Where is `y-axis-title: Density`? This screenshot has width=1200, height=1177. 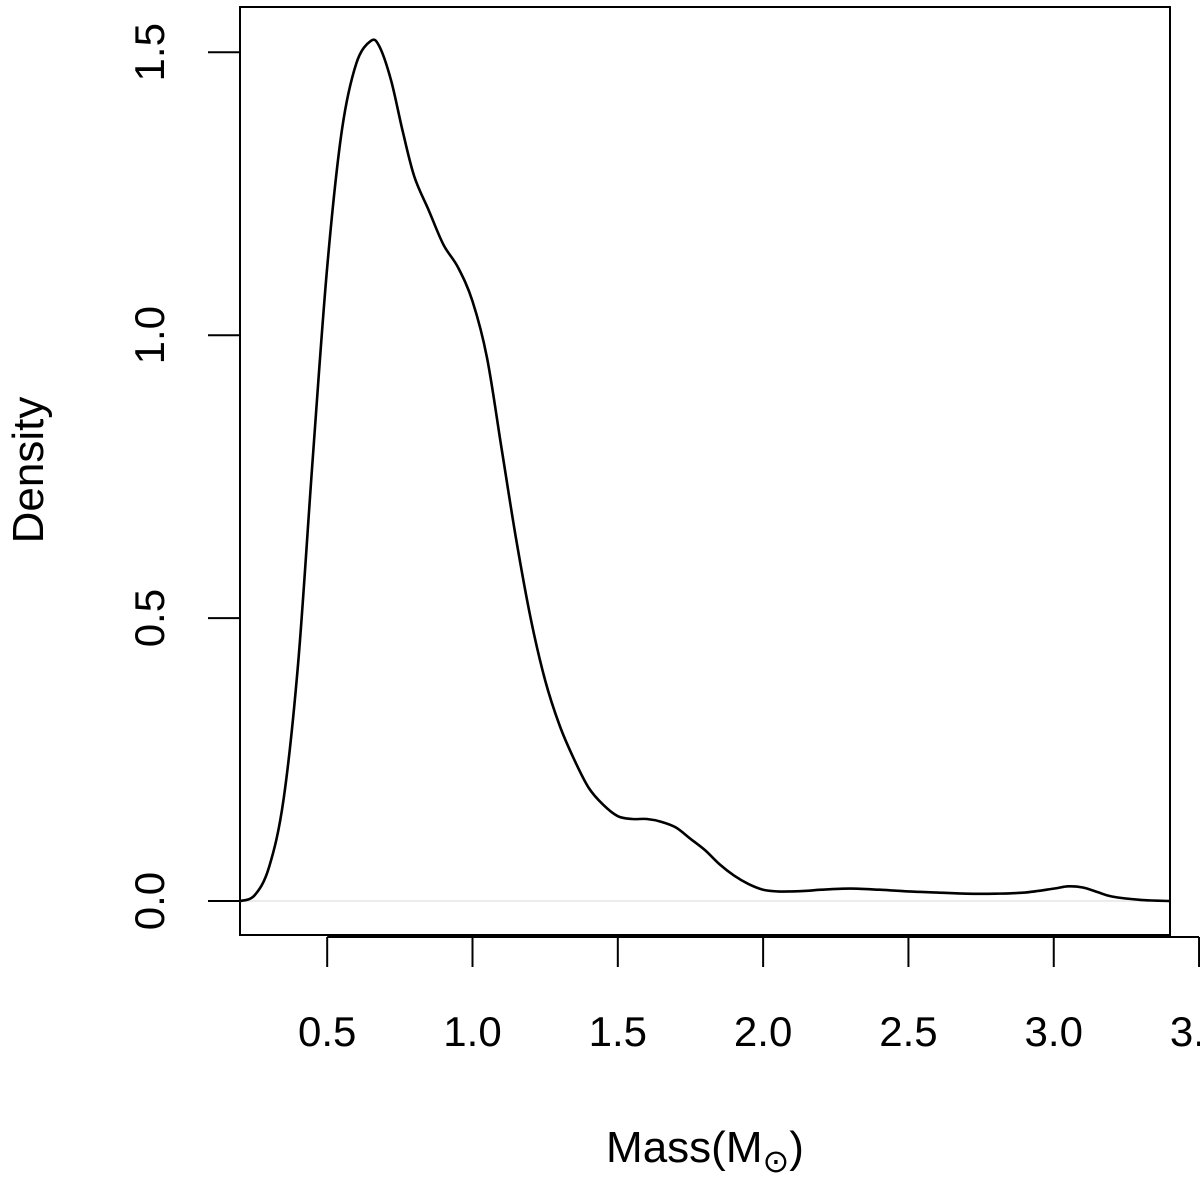 y-axis-title: Density is located at coordinates (28, 470).